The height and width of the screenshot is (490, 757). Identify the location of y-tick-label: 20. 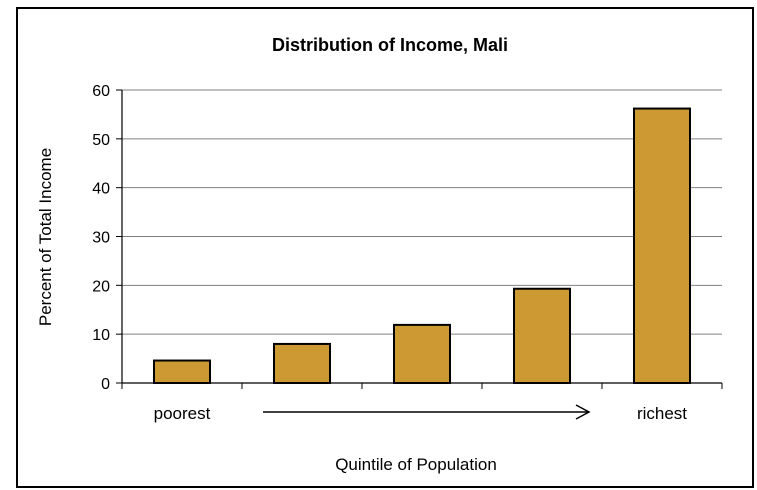
(101, 286).